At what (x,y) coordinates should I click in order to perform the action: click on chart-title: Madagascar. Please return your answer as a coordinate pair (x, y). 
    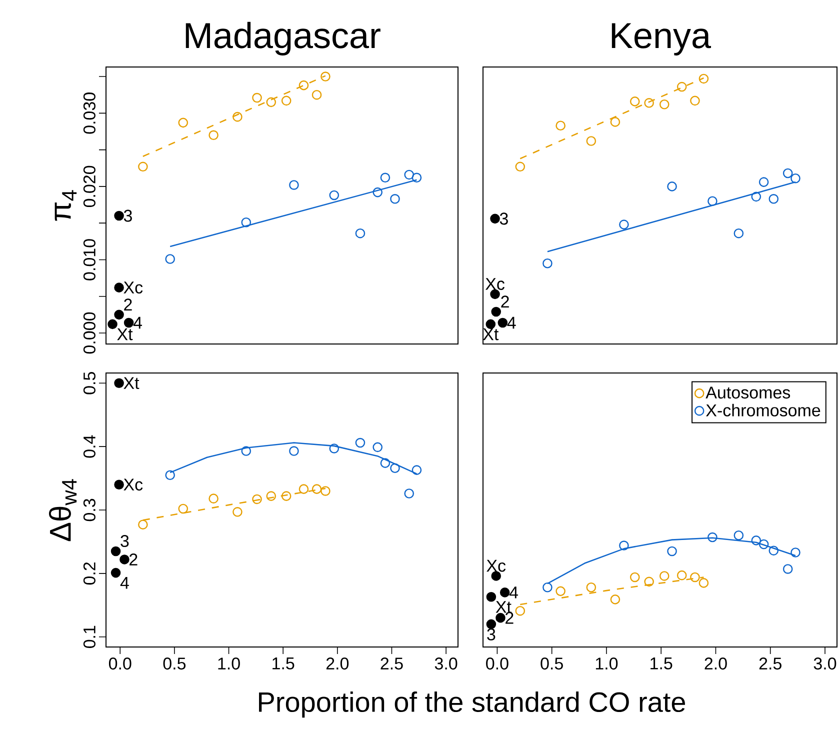
    Looking at the image, I should click on (283, 39).